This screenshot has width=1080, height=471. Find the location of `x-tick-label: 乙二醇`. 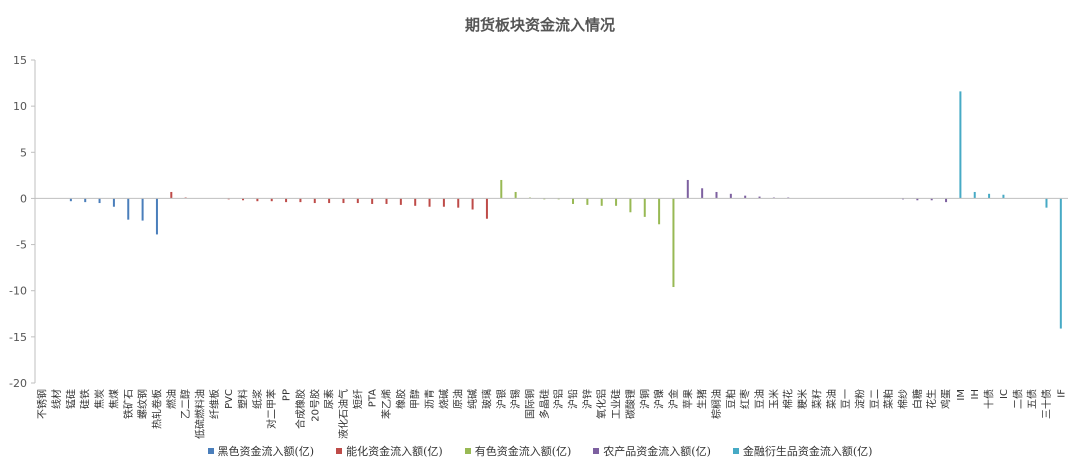

x-tick-label: 乙二醇 is located at coordinates (185, 404).